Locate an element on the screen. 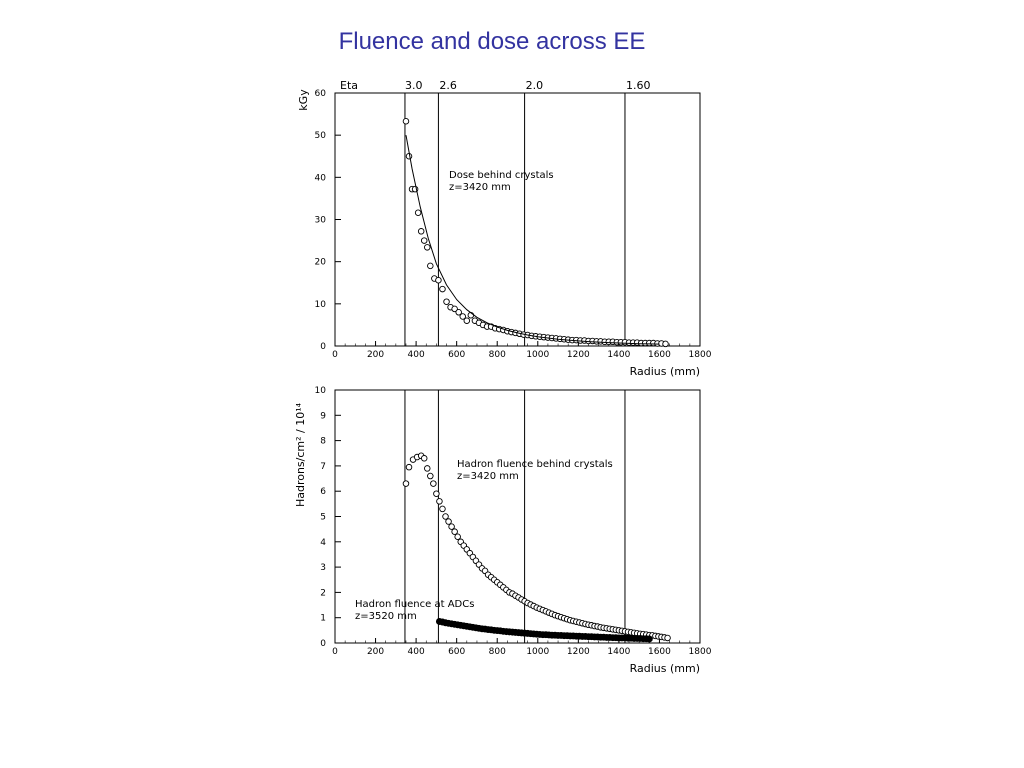  eta-marker-label: 1.60 is located at coordinates (638, 85).